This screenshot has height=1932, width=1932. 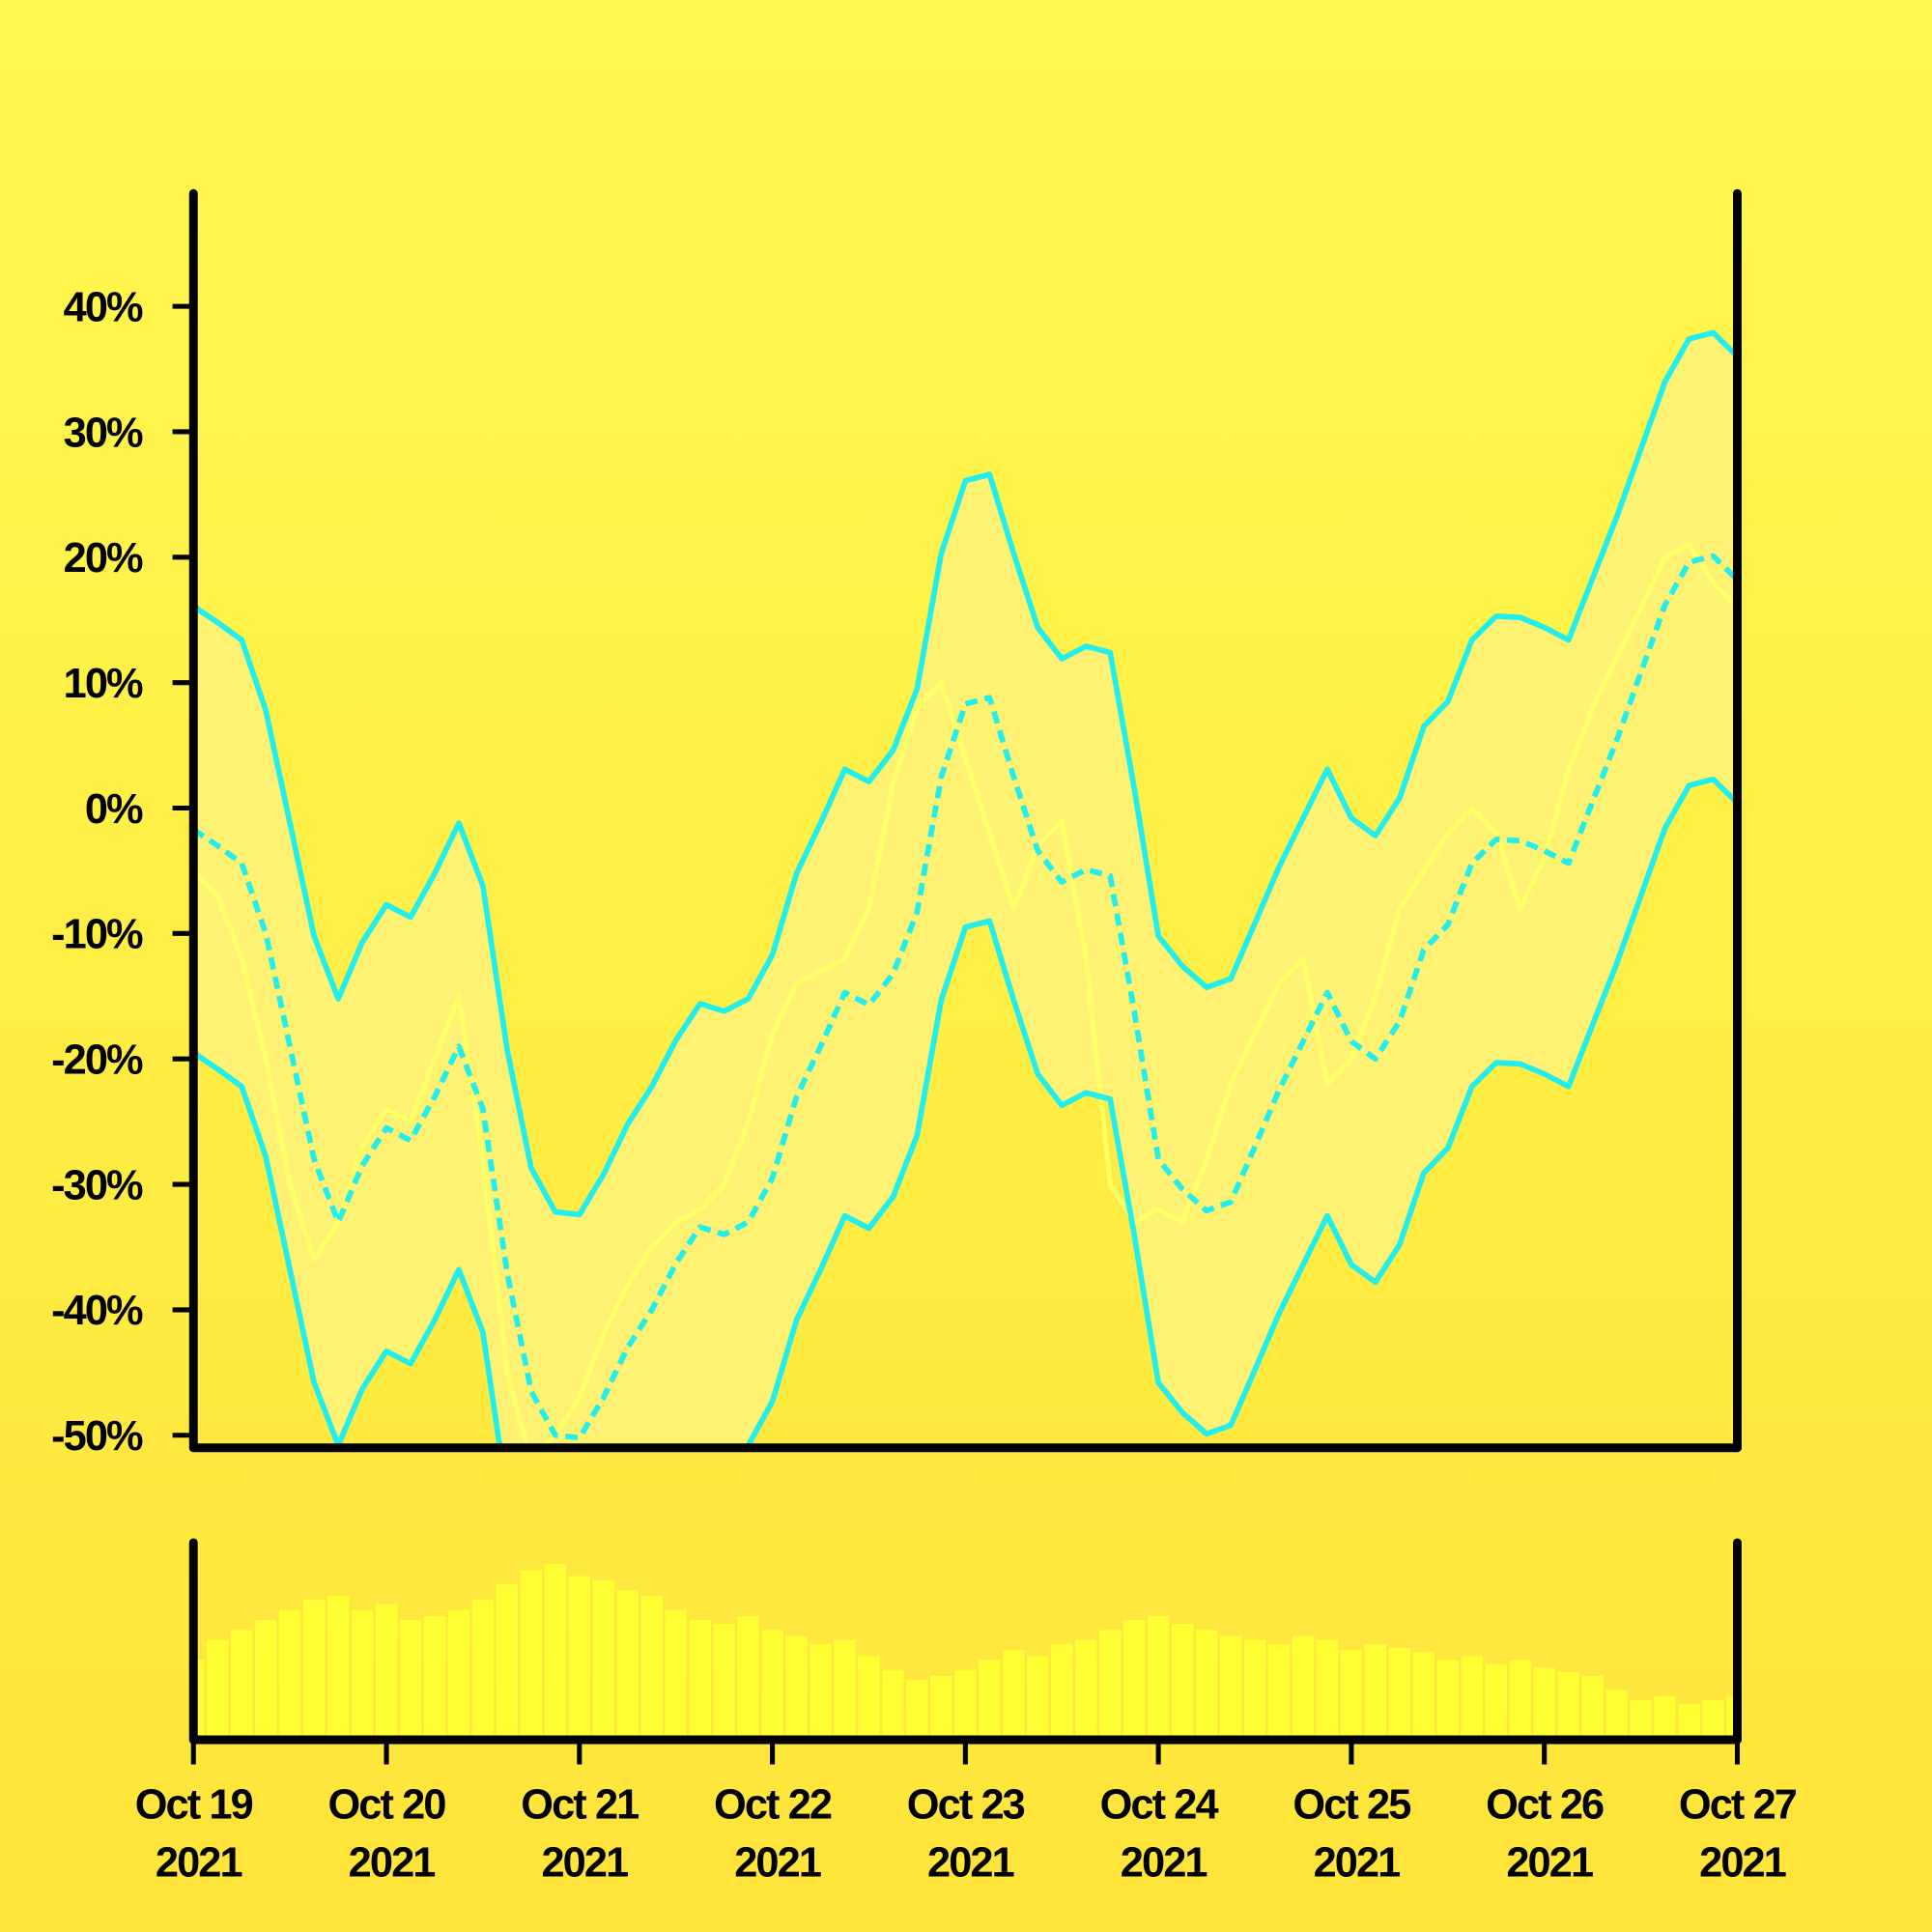 I want to click on y-tick-label: 10%, so click(x=103, y=684).